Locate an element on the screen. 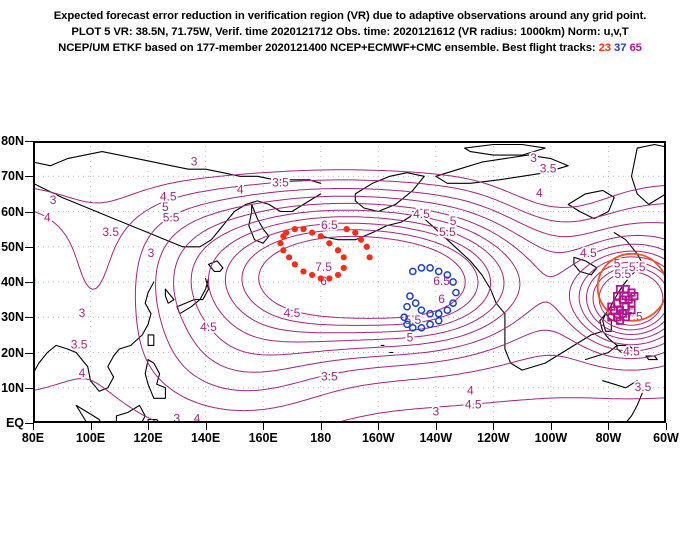  contour-line-6.5 is located at coordinates (358, 278).